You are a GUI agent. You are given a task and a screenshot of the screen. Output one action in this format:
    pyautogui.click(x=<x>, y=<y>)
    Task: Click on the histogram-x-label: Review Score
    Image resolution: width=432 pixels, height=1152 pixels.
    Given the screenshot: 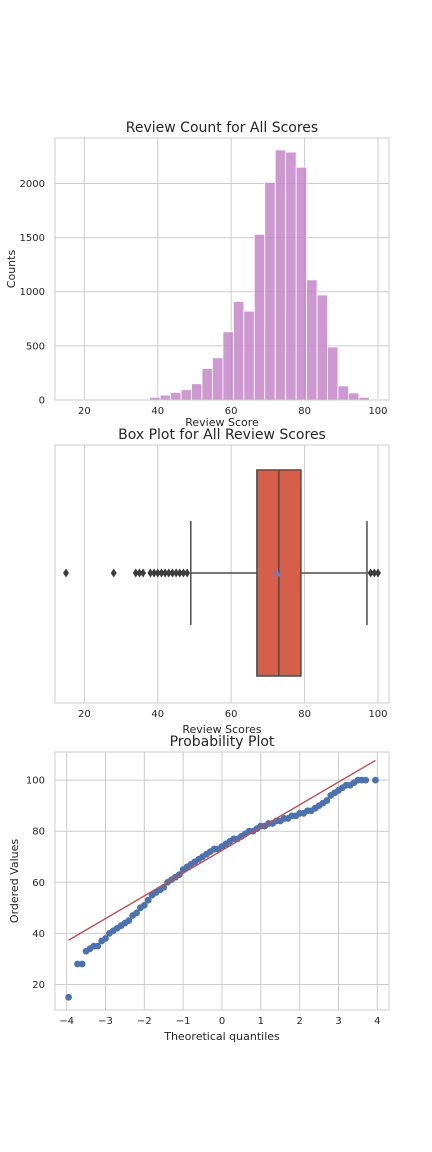 What is the action you would take?
    pyautogui.click(x=222, y=422)
    